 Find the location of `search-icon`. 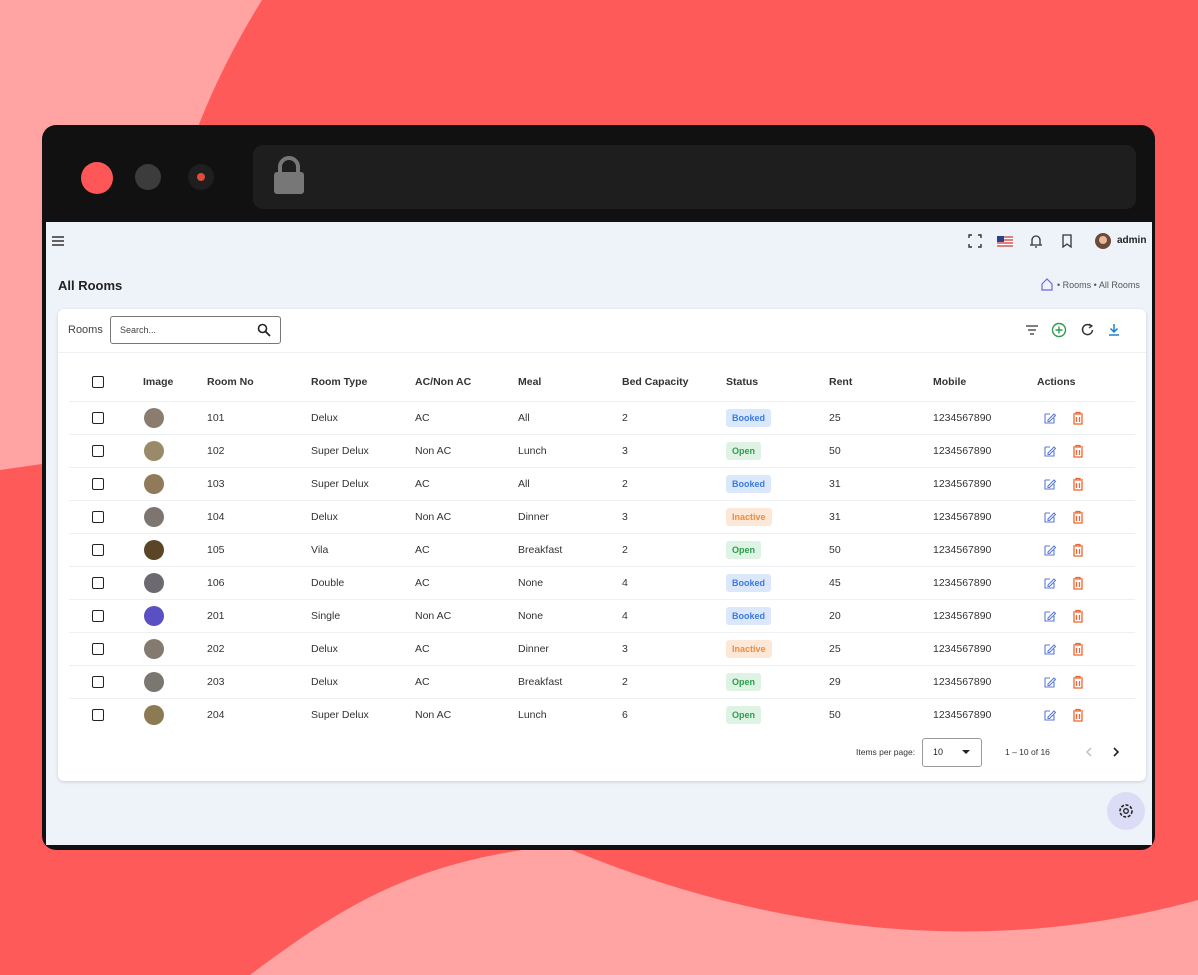

search-icon is located at coordinates (264, 330).